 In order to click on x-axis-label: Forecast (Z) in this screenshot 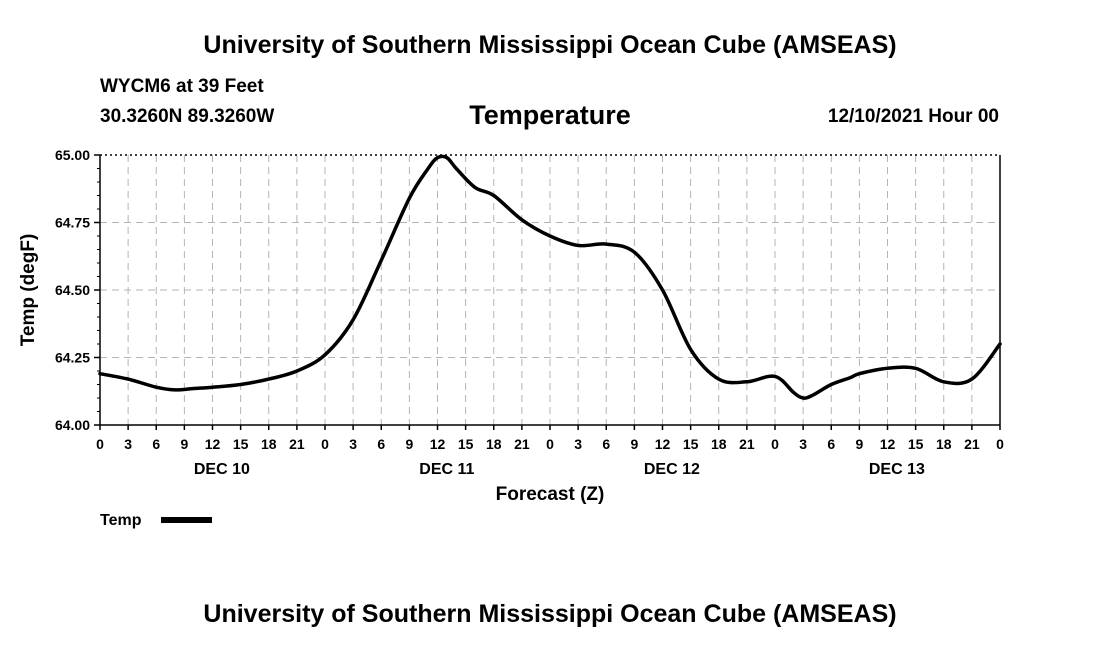, I will do `click(550, 494)`.